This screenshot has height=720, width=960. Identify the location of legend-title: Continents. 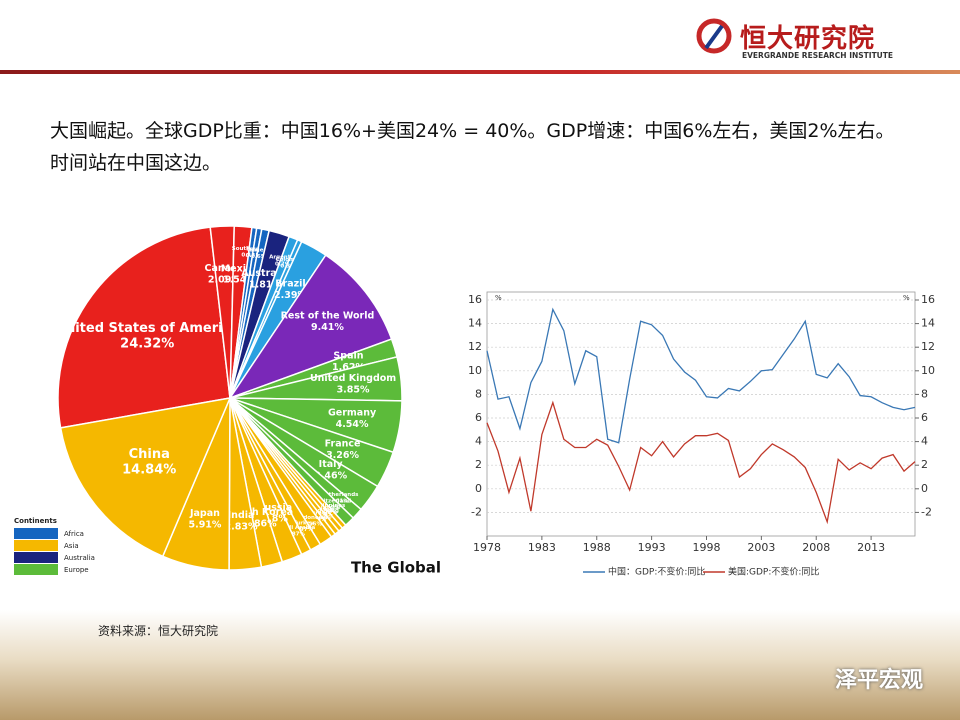
(35, 521).